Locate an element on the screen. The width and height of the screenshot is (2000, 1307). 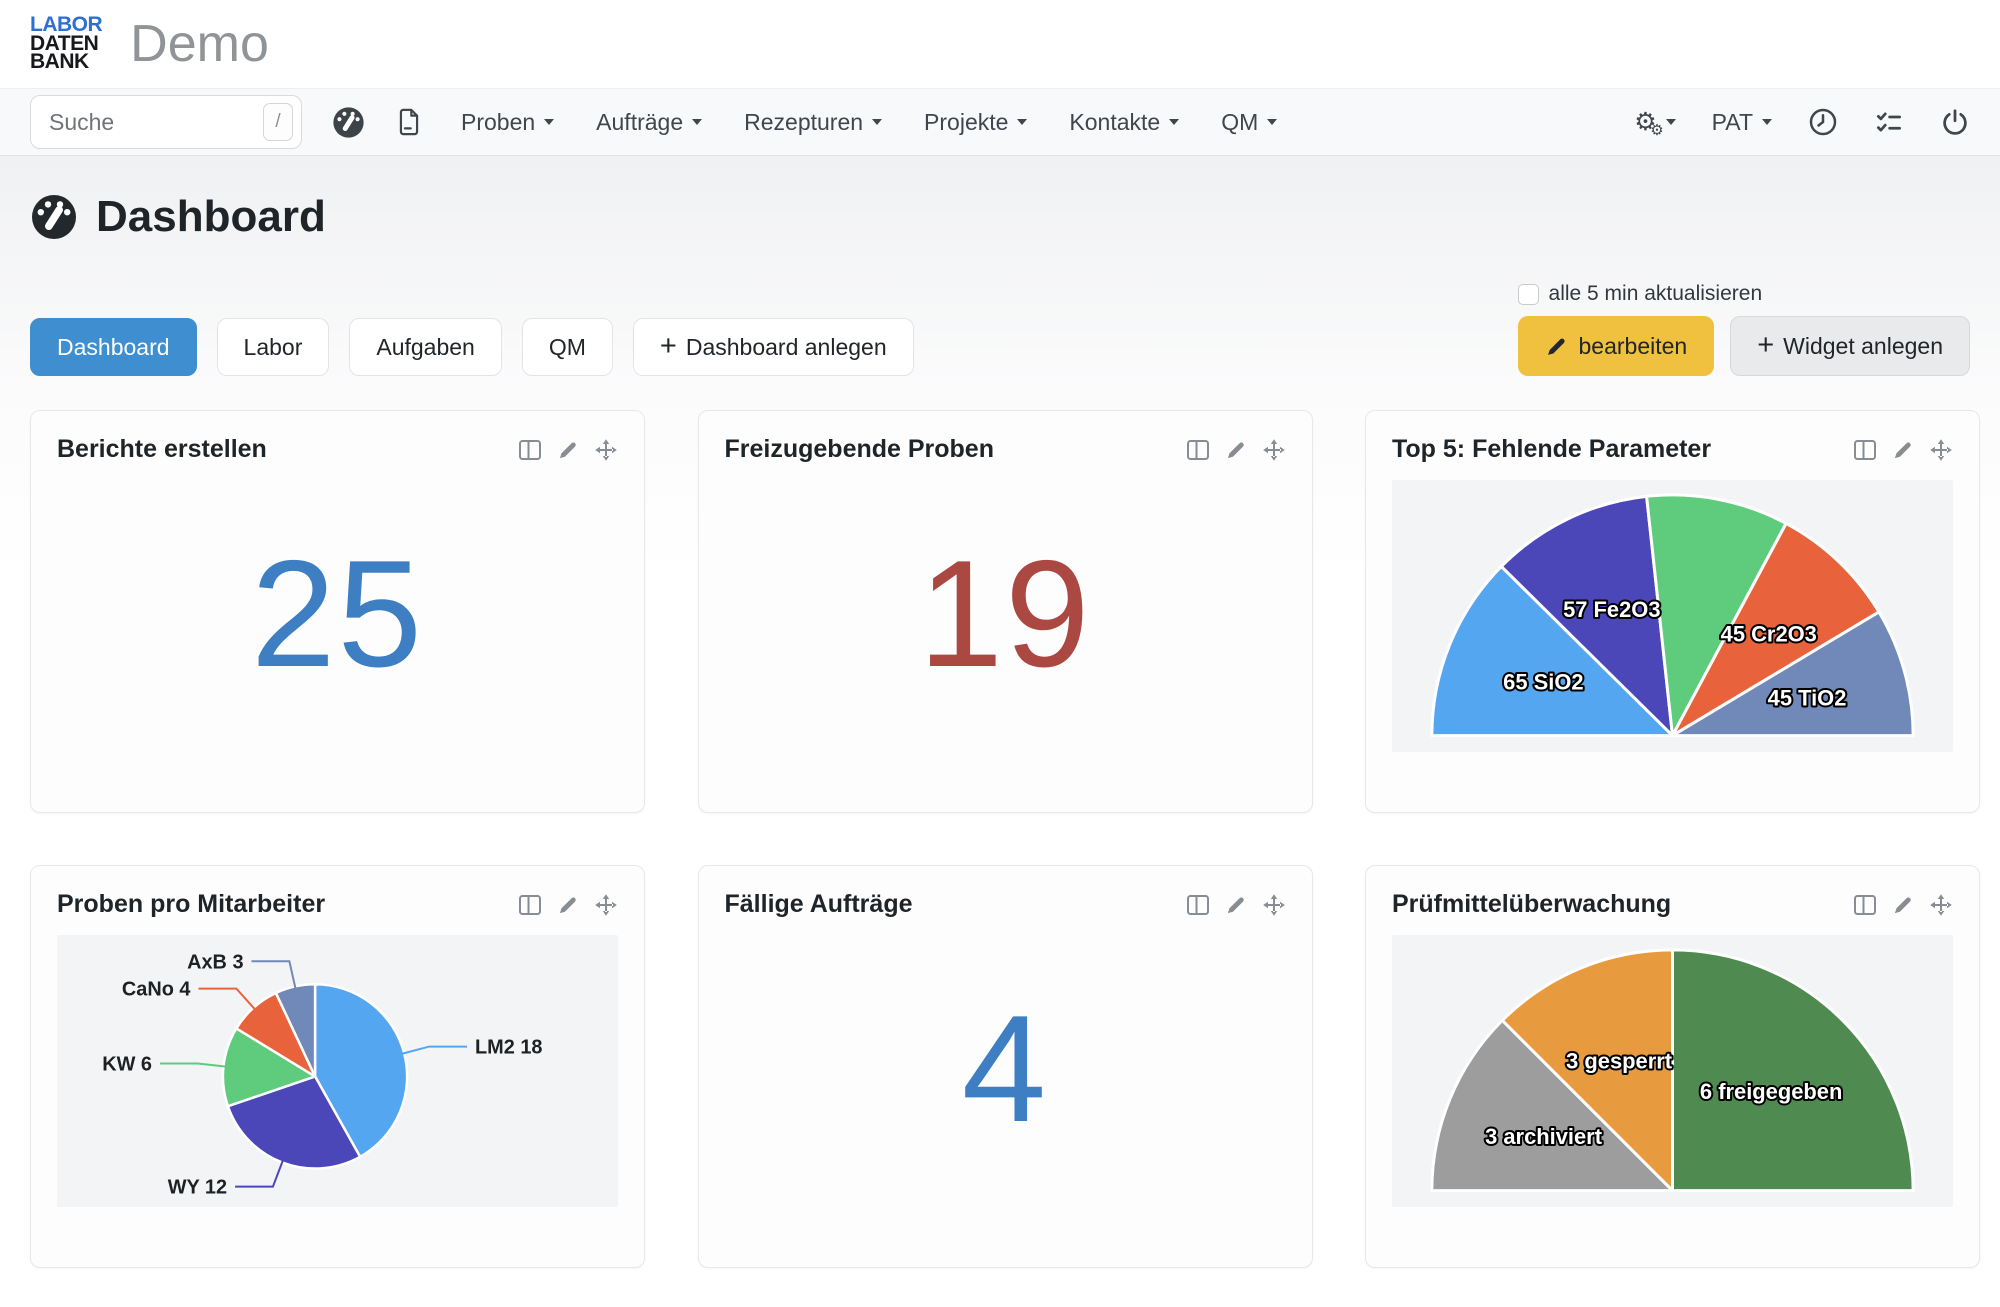
svg-text: 3 archiviert is located at coordinates (1544, 1136).